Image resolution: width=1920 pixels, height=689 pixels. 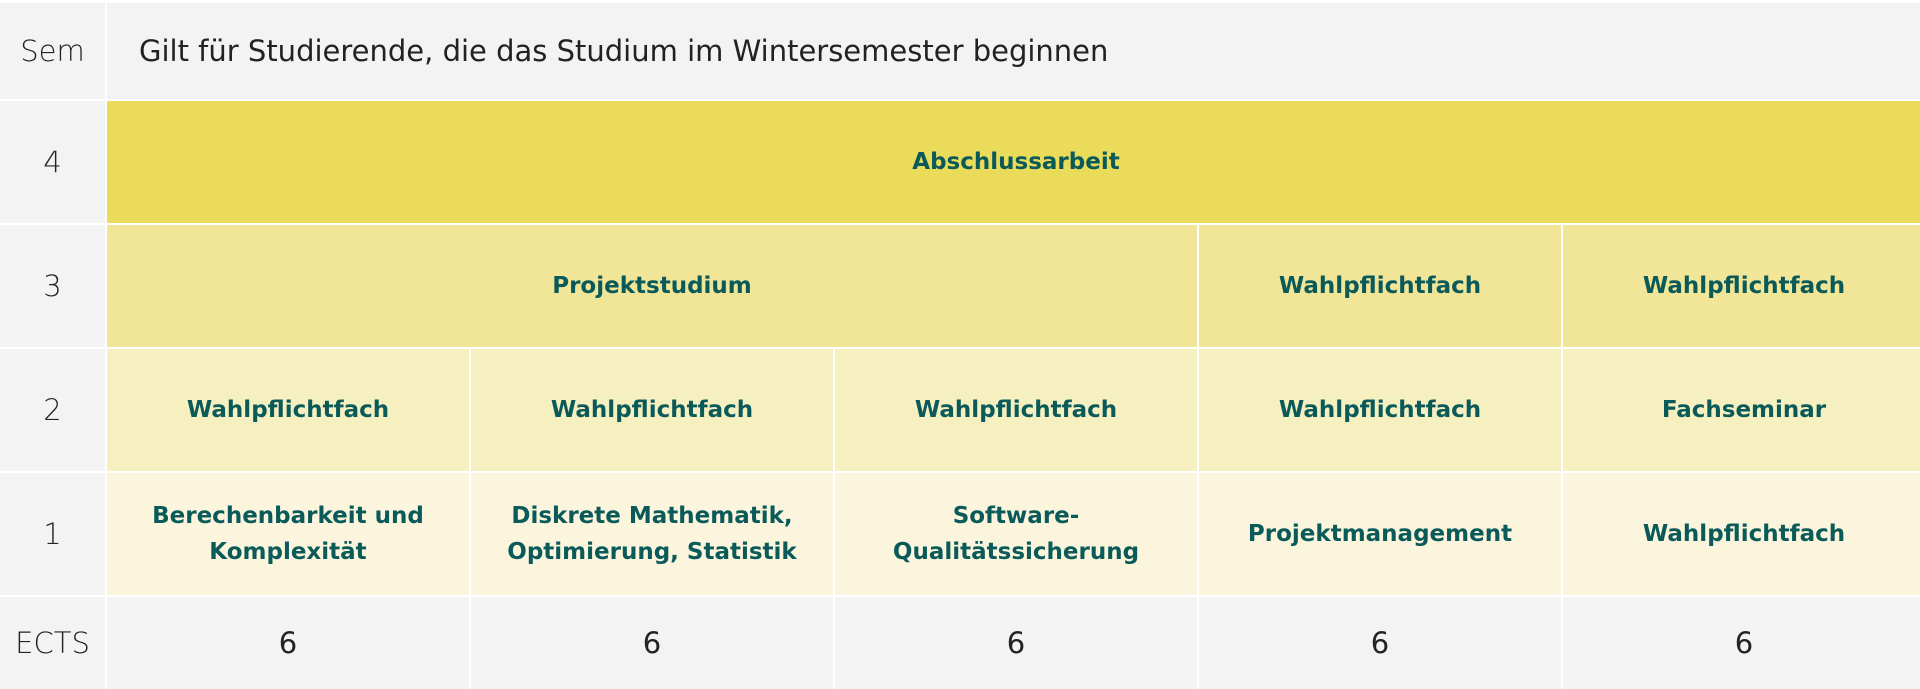 What do you see at coordinates (288, 516) in the screenshot?
I see `module-line: Berechenbarkeit und` at bounding box center [288, 516].